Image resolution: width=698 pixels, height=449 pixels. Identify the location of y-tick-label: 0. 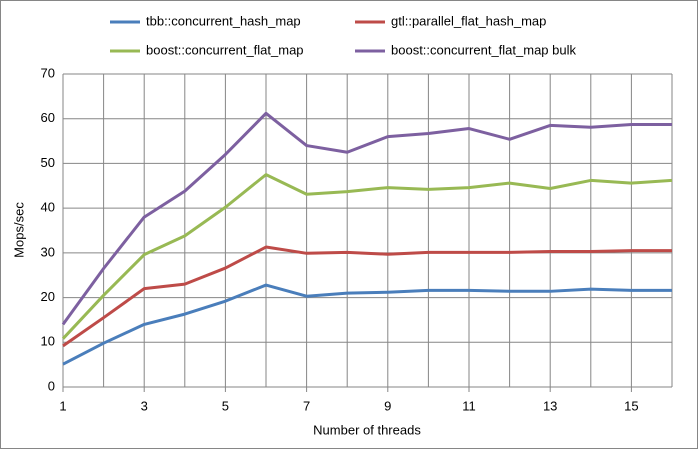
(51, 385).